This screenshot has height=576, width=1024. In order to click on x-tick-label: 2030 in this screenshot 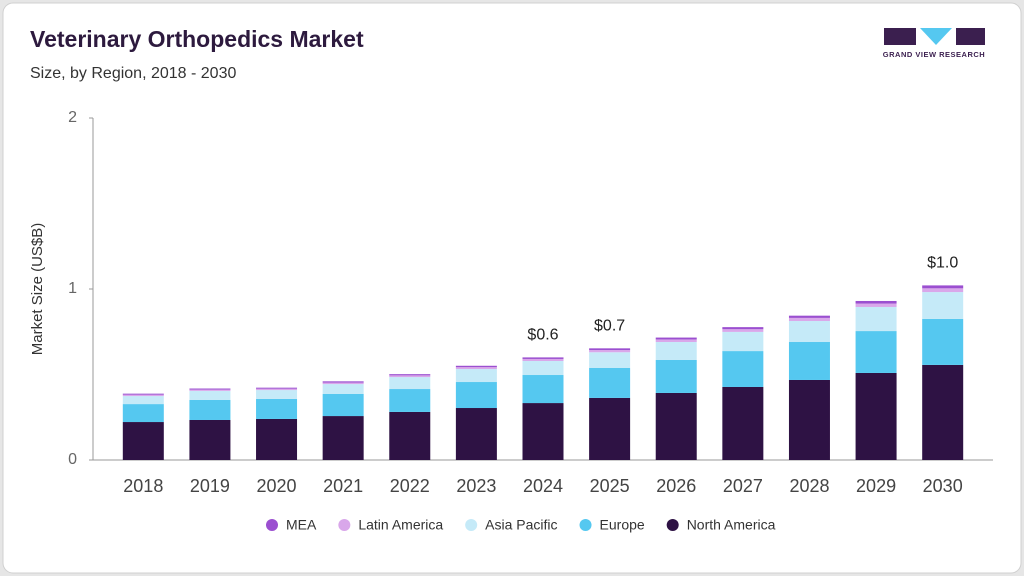, I will do `click(943, 486)`.